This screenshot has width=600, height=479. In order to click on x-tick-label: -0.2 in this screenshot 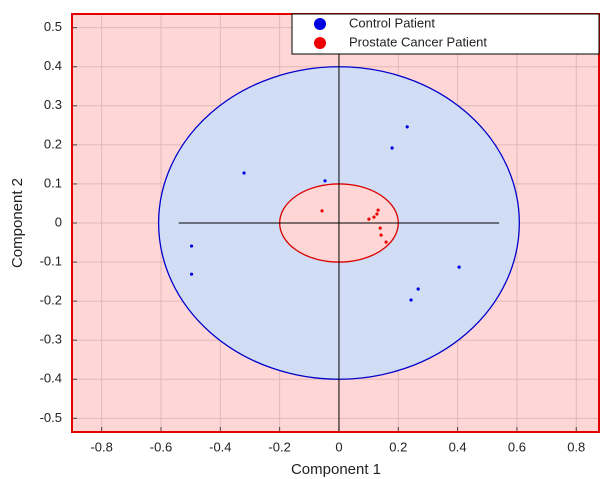, I will do `click(279, 446)`.